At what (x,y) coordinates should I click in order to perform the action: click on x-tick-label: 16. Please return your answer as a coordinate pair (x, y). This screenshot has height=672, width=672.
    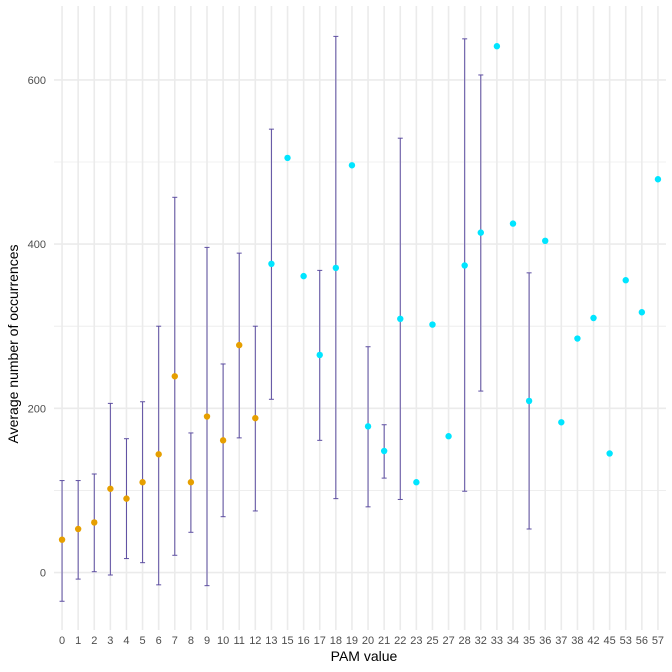
    Looking at the image, I should click on (304, 641).